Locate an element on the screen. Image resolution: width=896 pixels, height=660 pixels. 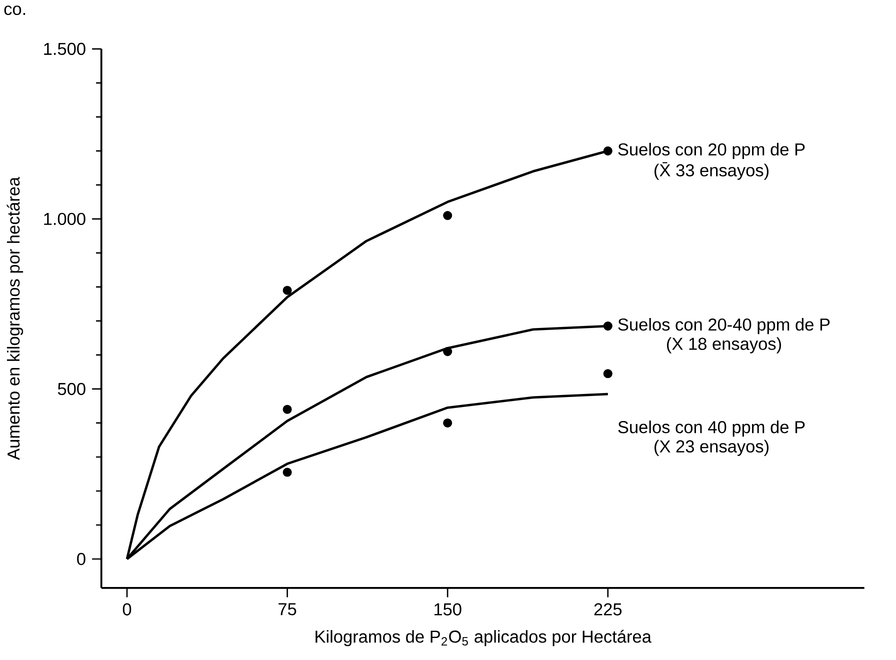
y-tick-label: 1.000 is located at coordinates (65, 219).